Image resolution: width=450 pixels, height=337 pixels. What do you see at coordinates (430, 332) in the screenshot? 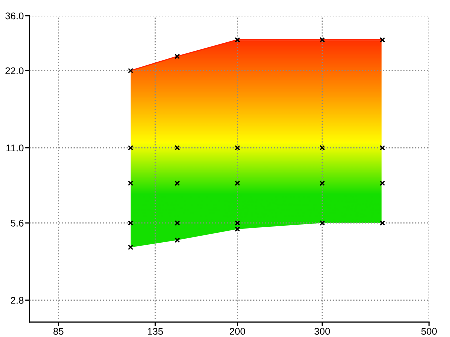
I see `x-tick-label: 500` at bounding box center [430, 332].